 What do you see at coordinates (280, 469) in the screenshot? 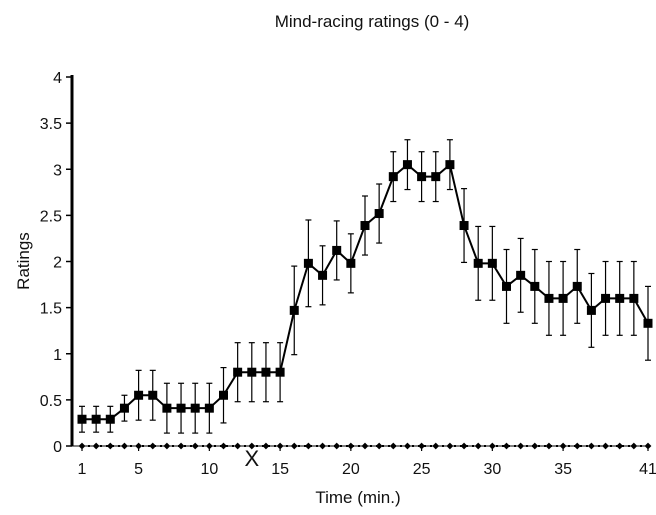
I see `x-tick-label: 15` at bounding box center [280, 469].